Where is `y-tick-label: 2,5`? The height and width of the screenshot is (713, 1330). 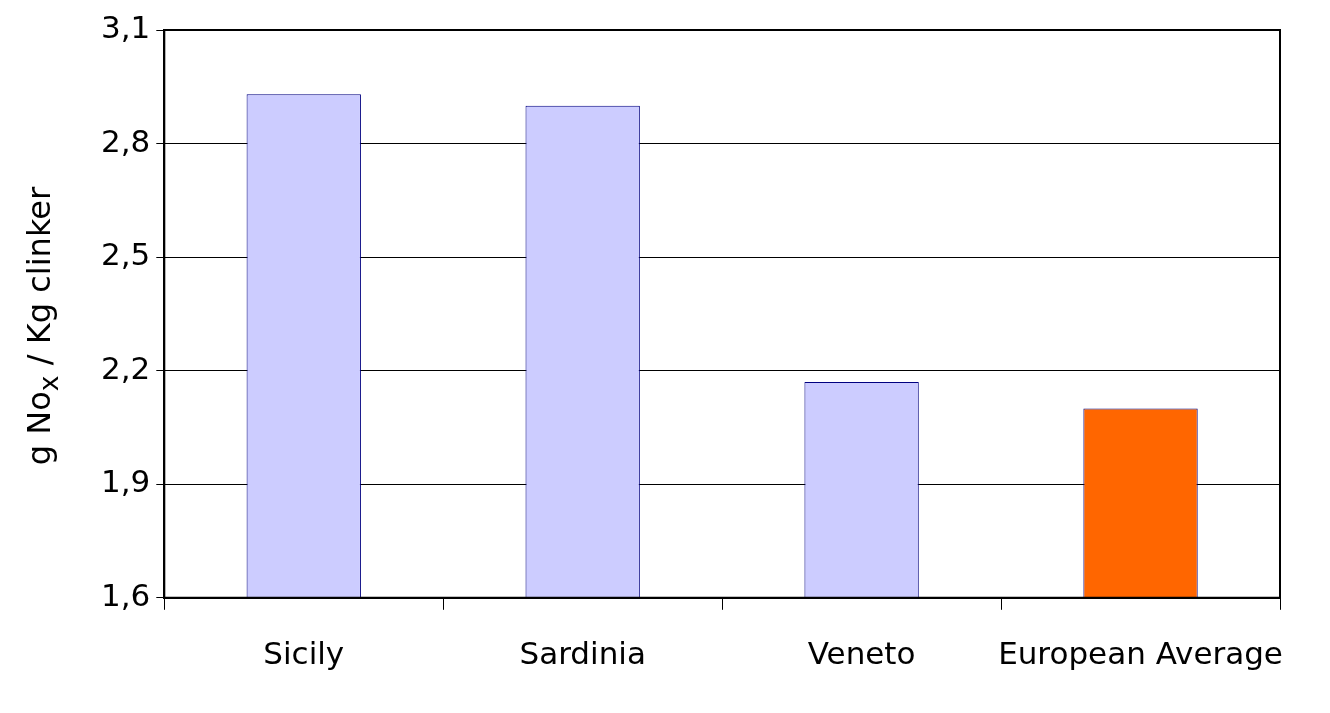
y-tick-label: 2,5 is located at coordinates (125, 254).